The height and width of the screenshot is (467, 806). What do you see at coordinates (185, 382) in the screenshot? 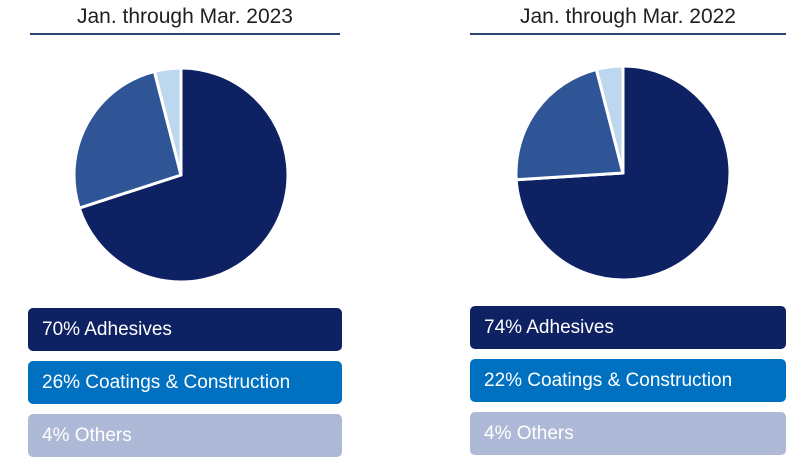
I see `legend-coatings-2023: 26% Coatings & Construction` at bounding box center [185, 382].